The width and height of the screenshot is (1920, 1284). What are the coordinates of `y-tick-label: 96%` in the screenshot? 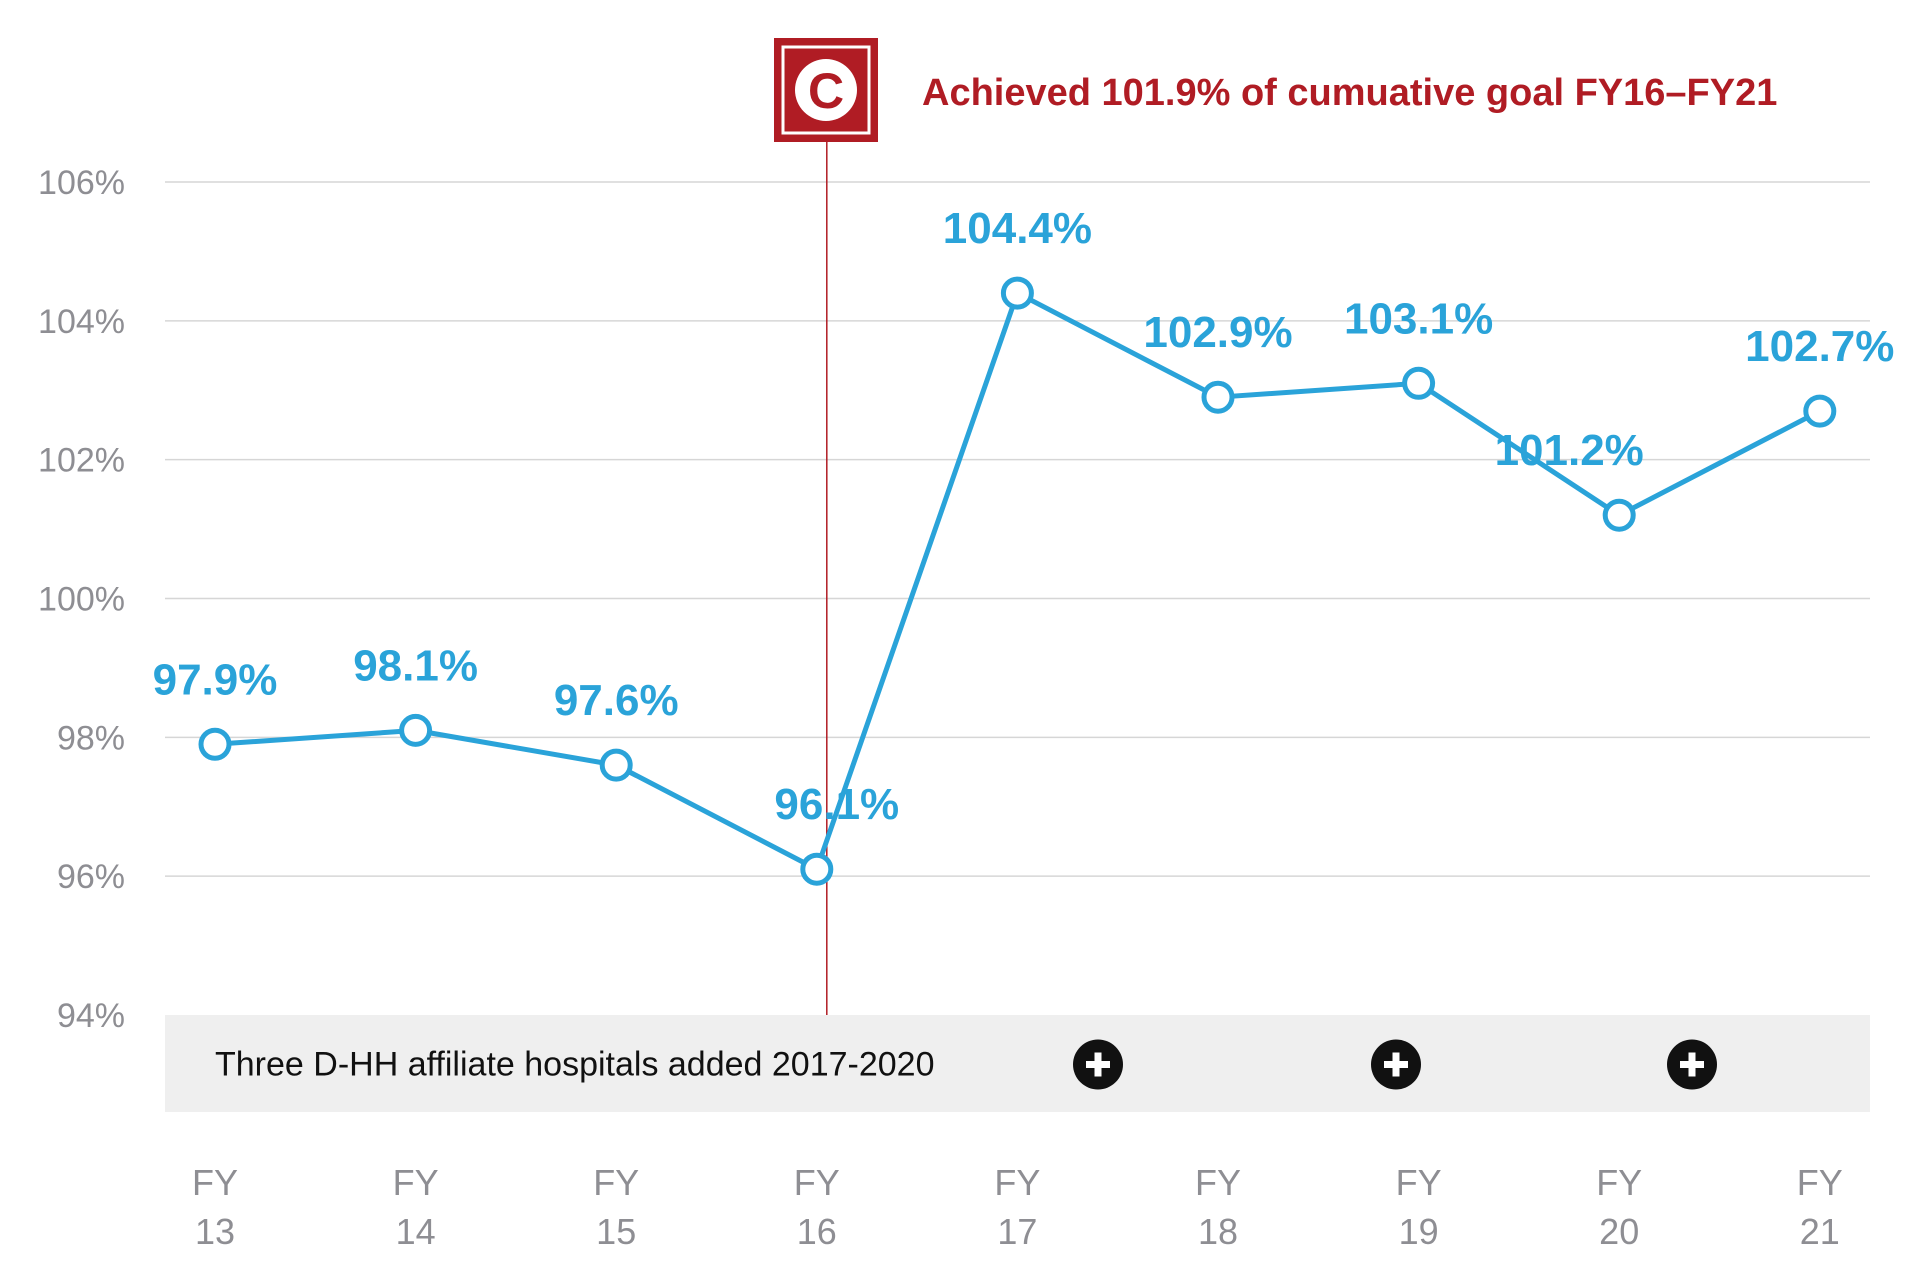 It's located at (91, 877).